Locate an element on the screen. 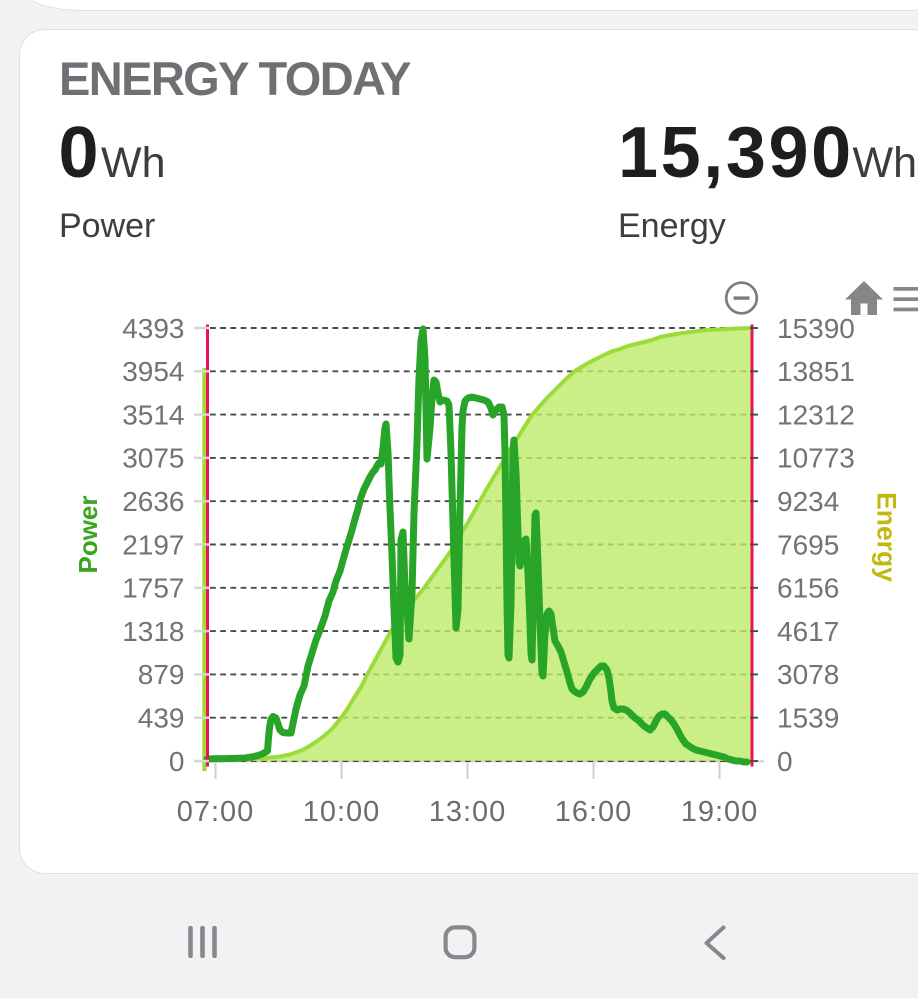 Image resolution: width=918 pixels, height=998 pixels. svg-text: 4393 is located at coordinates (153, 328).